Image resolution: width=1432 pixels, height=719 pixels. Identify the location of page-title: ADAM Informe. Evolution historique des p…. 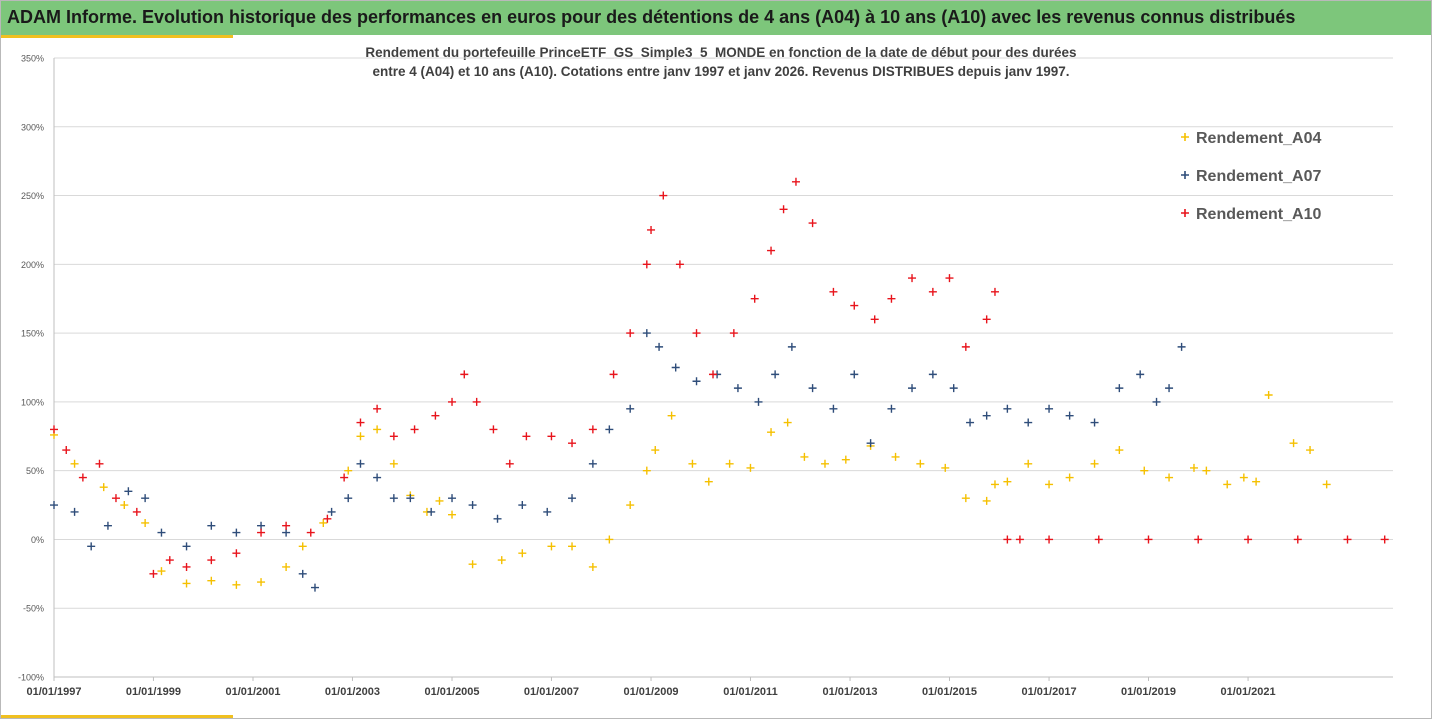
(651, 17).